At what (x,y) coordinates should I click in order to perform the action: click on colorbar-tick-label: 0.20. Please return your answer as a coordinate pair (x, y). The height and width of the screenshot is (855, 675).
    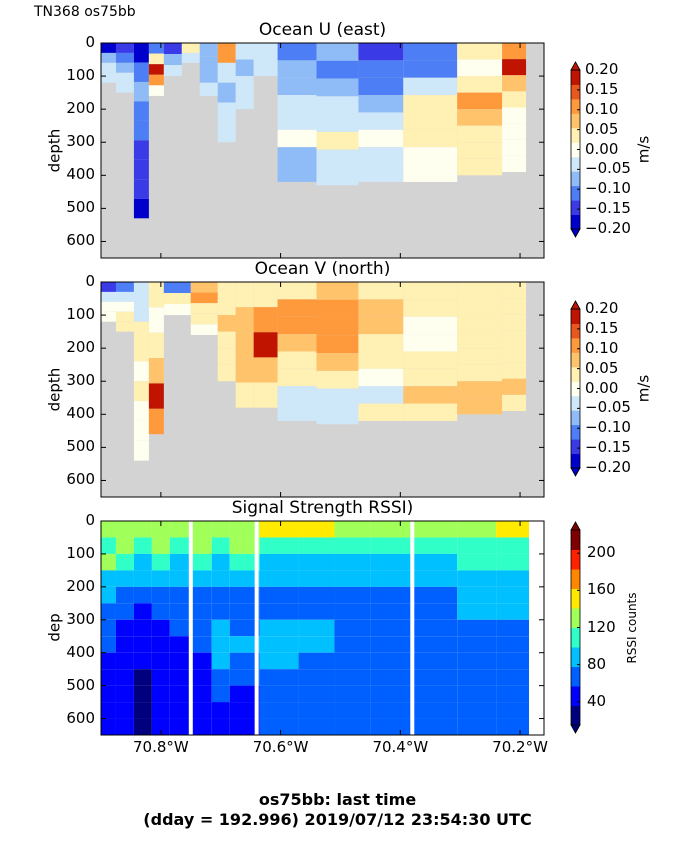
    Looking at the image, I should click on (602, 69).